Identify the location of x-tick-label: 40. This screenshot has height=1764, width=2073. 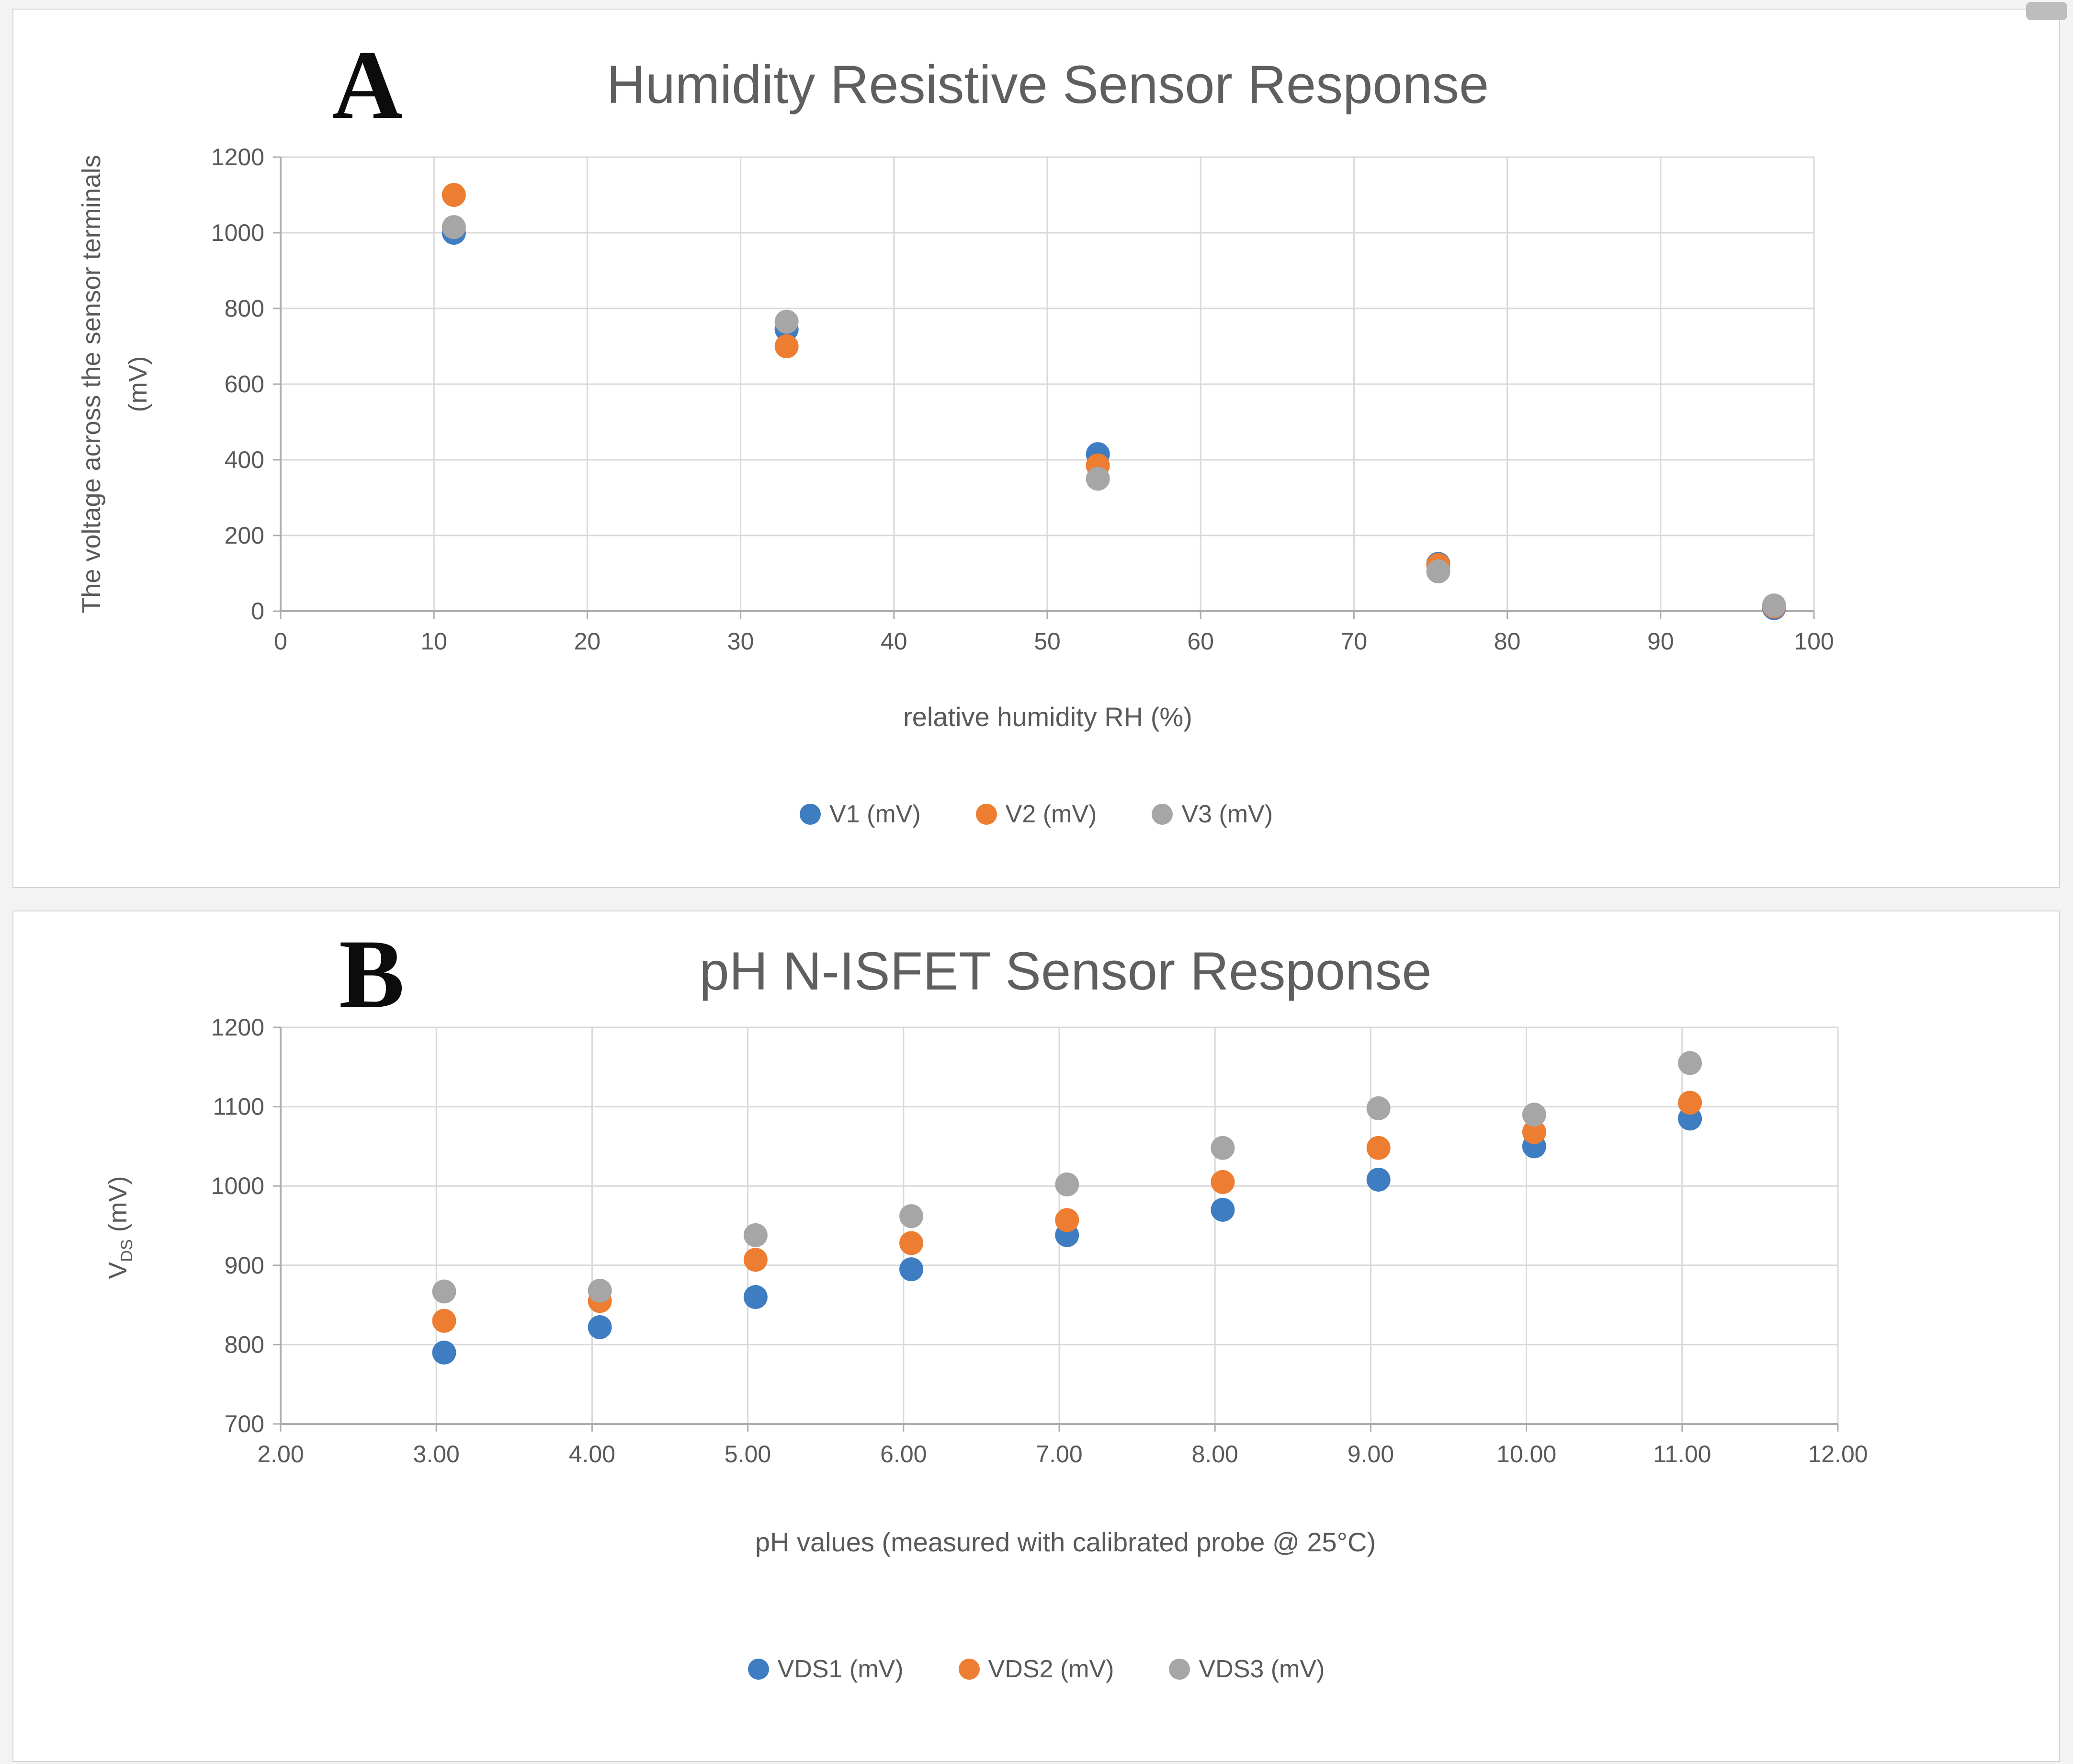
(894, 641).